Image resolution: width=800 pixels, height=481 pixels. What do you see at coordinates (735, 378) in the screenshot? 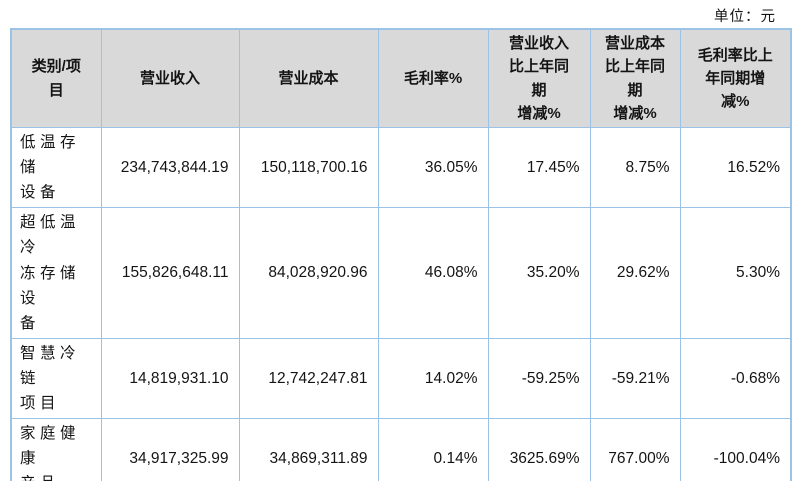
I see `margin-yoy-cell: -0.68%` at bounding box center [735, 378].